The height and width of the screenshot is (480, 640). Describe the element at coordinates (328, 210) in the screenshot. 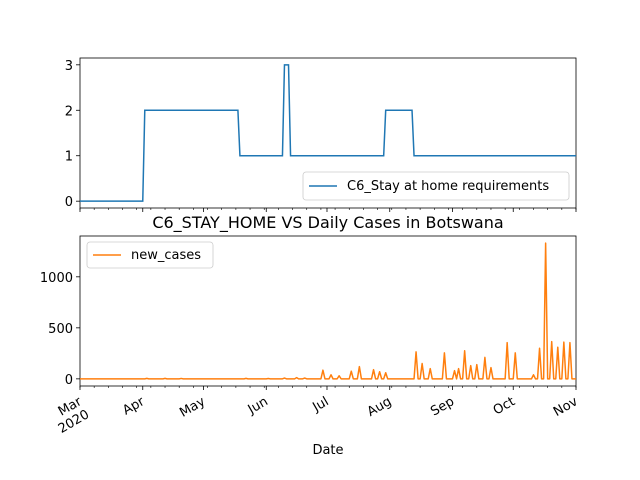

I see `stay-home-x-ticks` at that location.